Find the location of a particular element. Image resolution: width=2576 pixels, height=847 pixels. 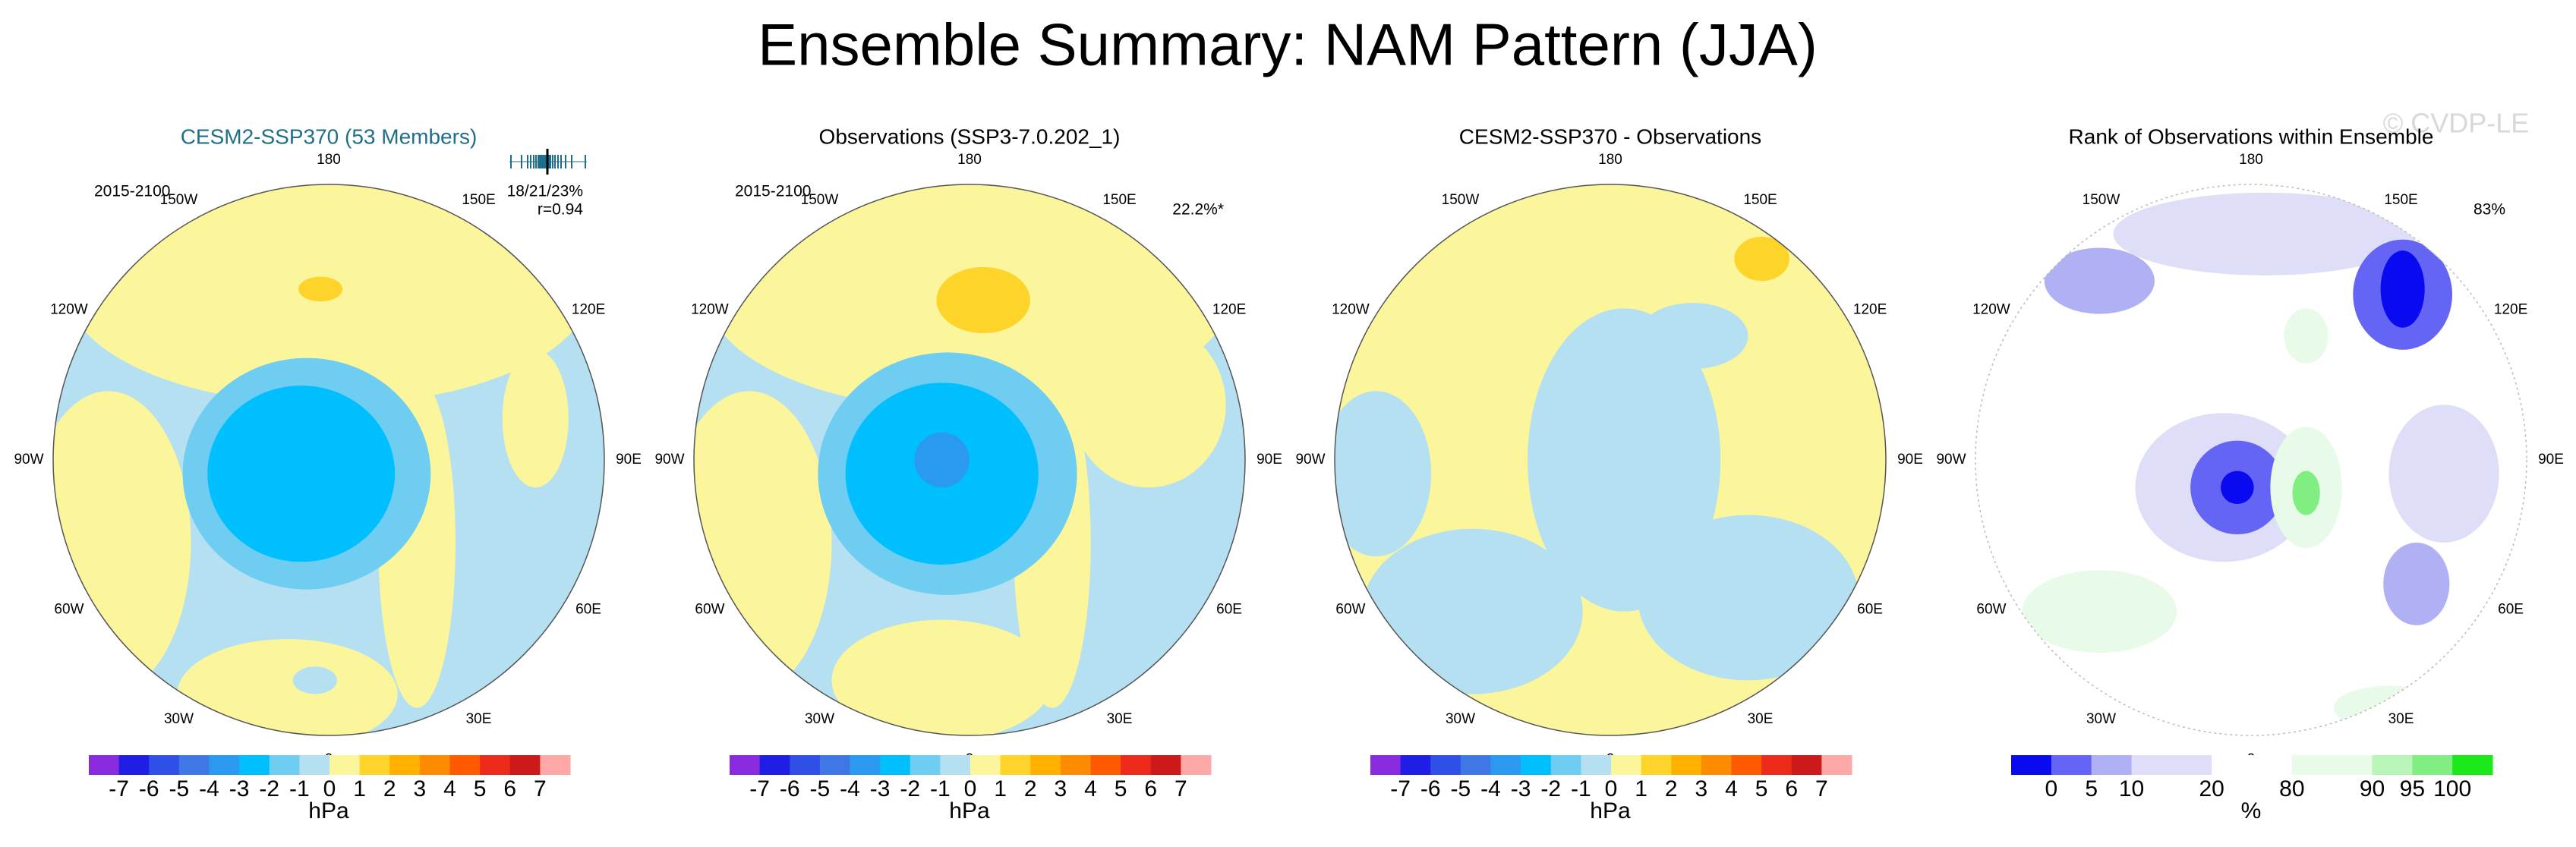

longitude-label: 120E is located at coordinates (2510, 310).